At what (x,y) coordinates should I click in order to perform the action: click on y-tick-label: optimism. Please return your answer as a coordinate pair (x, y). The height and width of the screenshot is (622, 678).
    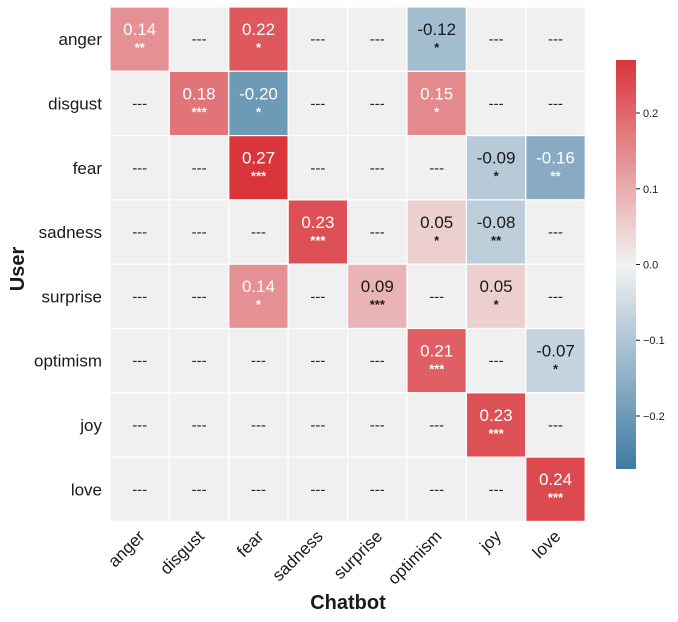
    Looking at the image, I should click on (68, 361).